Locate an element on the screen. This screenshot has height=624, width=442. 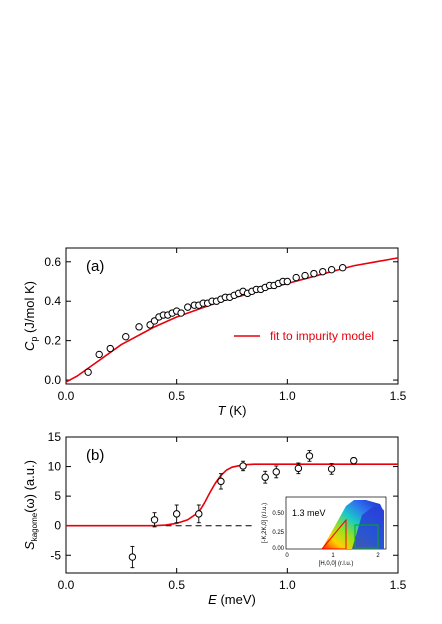
y-tick-labels: -5 0 5 10 15 is located at coordinates (55, 496).